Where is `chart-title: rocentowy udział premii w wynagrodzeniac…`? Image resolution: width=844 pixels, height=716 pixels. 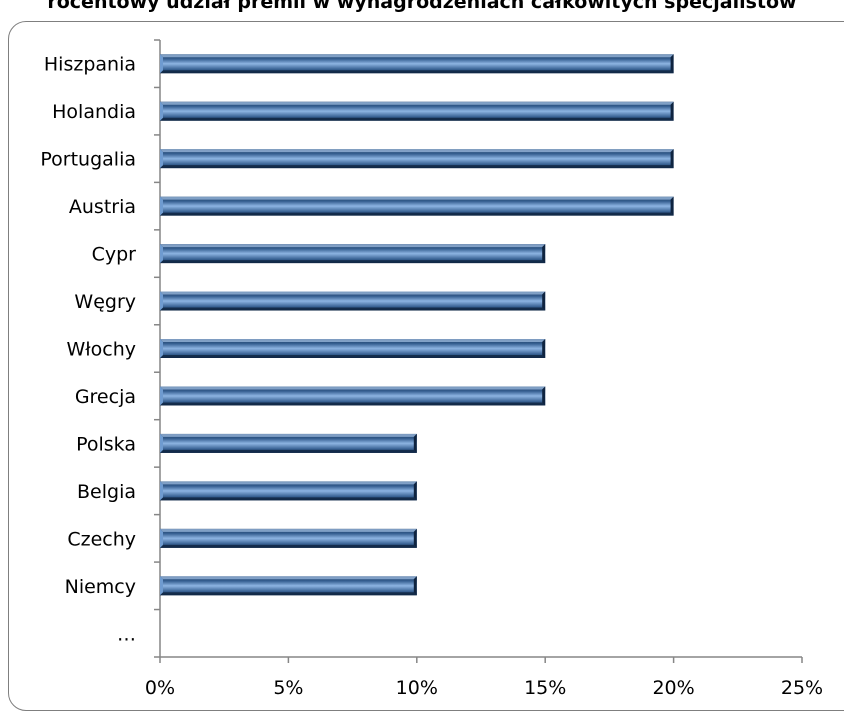 chart-title: rocentowy udział premii w wynagrodzeniac… is located at coordinates (422, 6).